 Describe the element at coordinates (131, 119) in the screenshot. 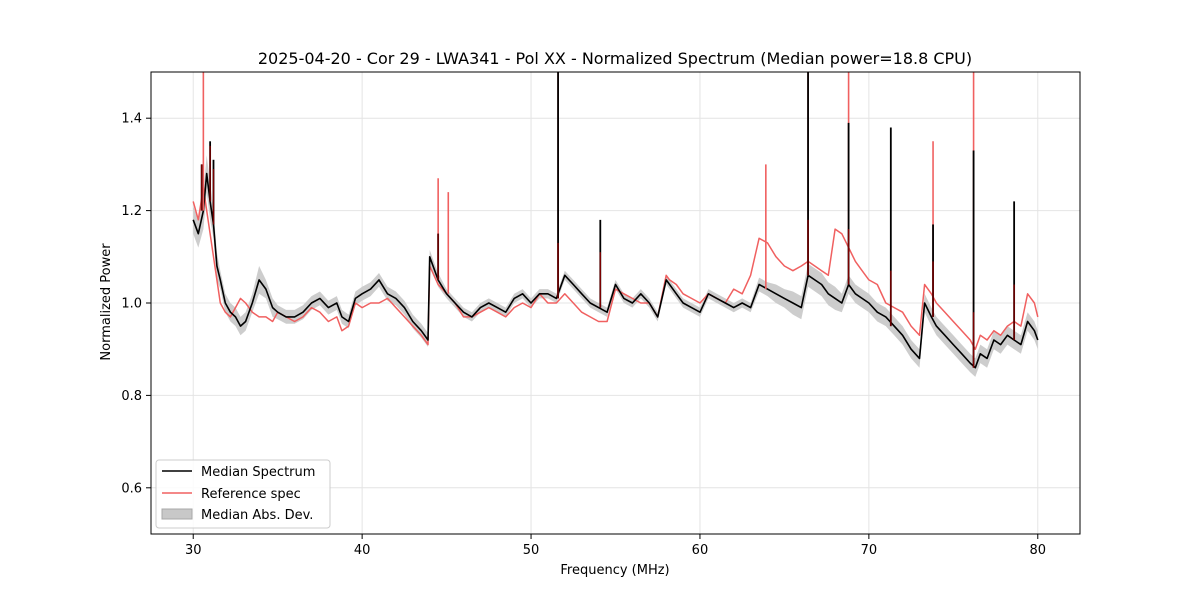

I see `y-tick-label: 1.4` at that location.